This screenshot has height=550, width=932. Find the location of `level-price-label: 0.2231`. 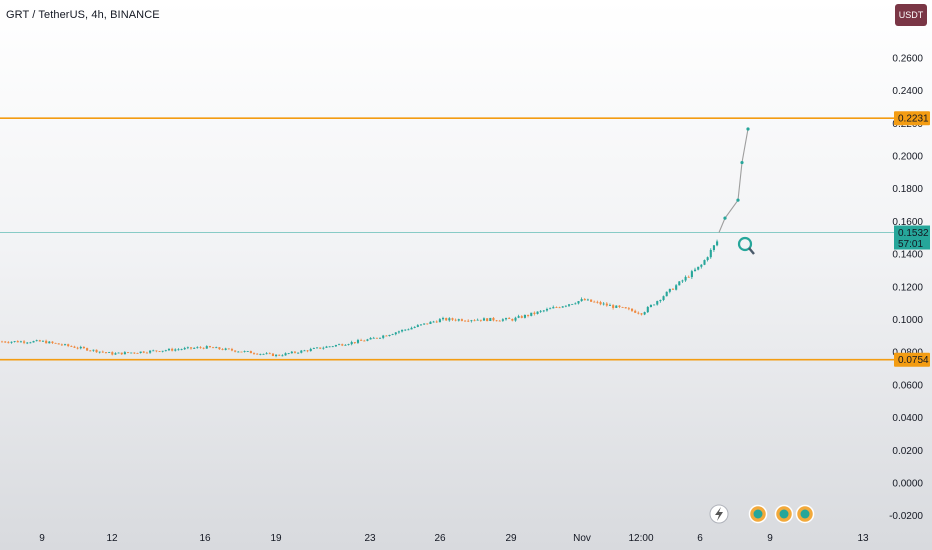

level-price-label: 0.2231 is located at coordinates (913, 119).